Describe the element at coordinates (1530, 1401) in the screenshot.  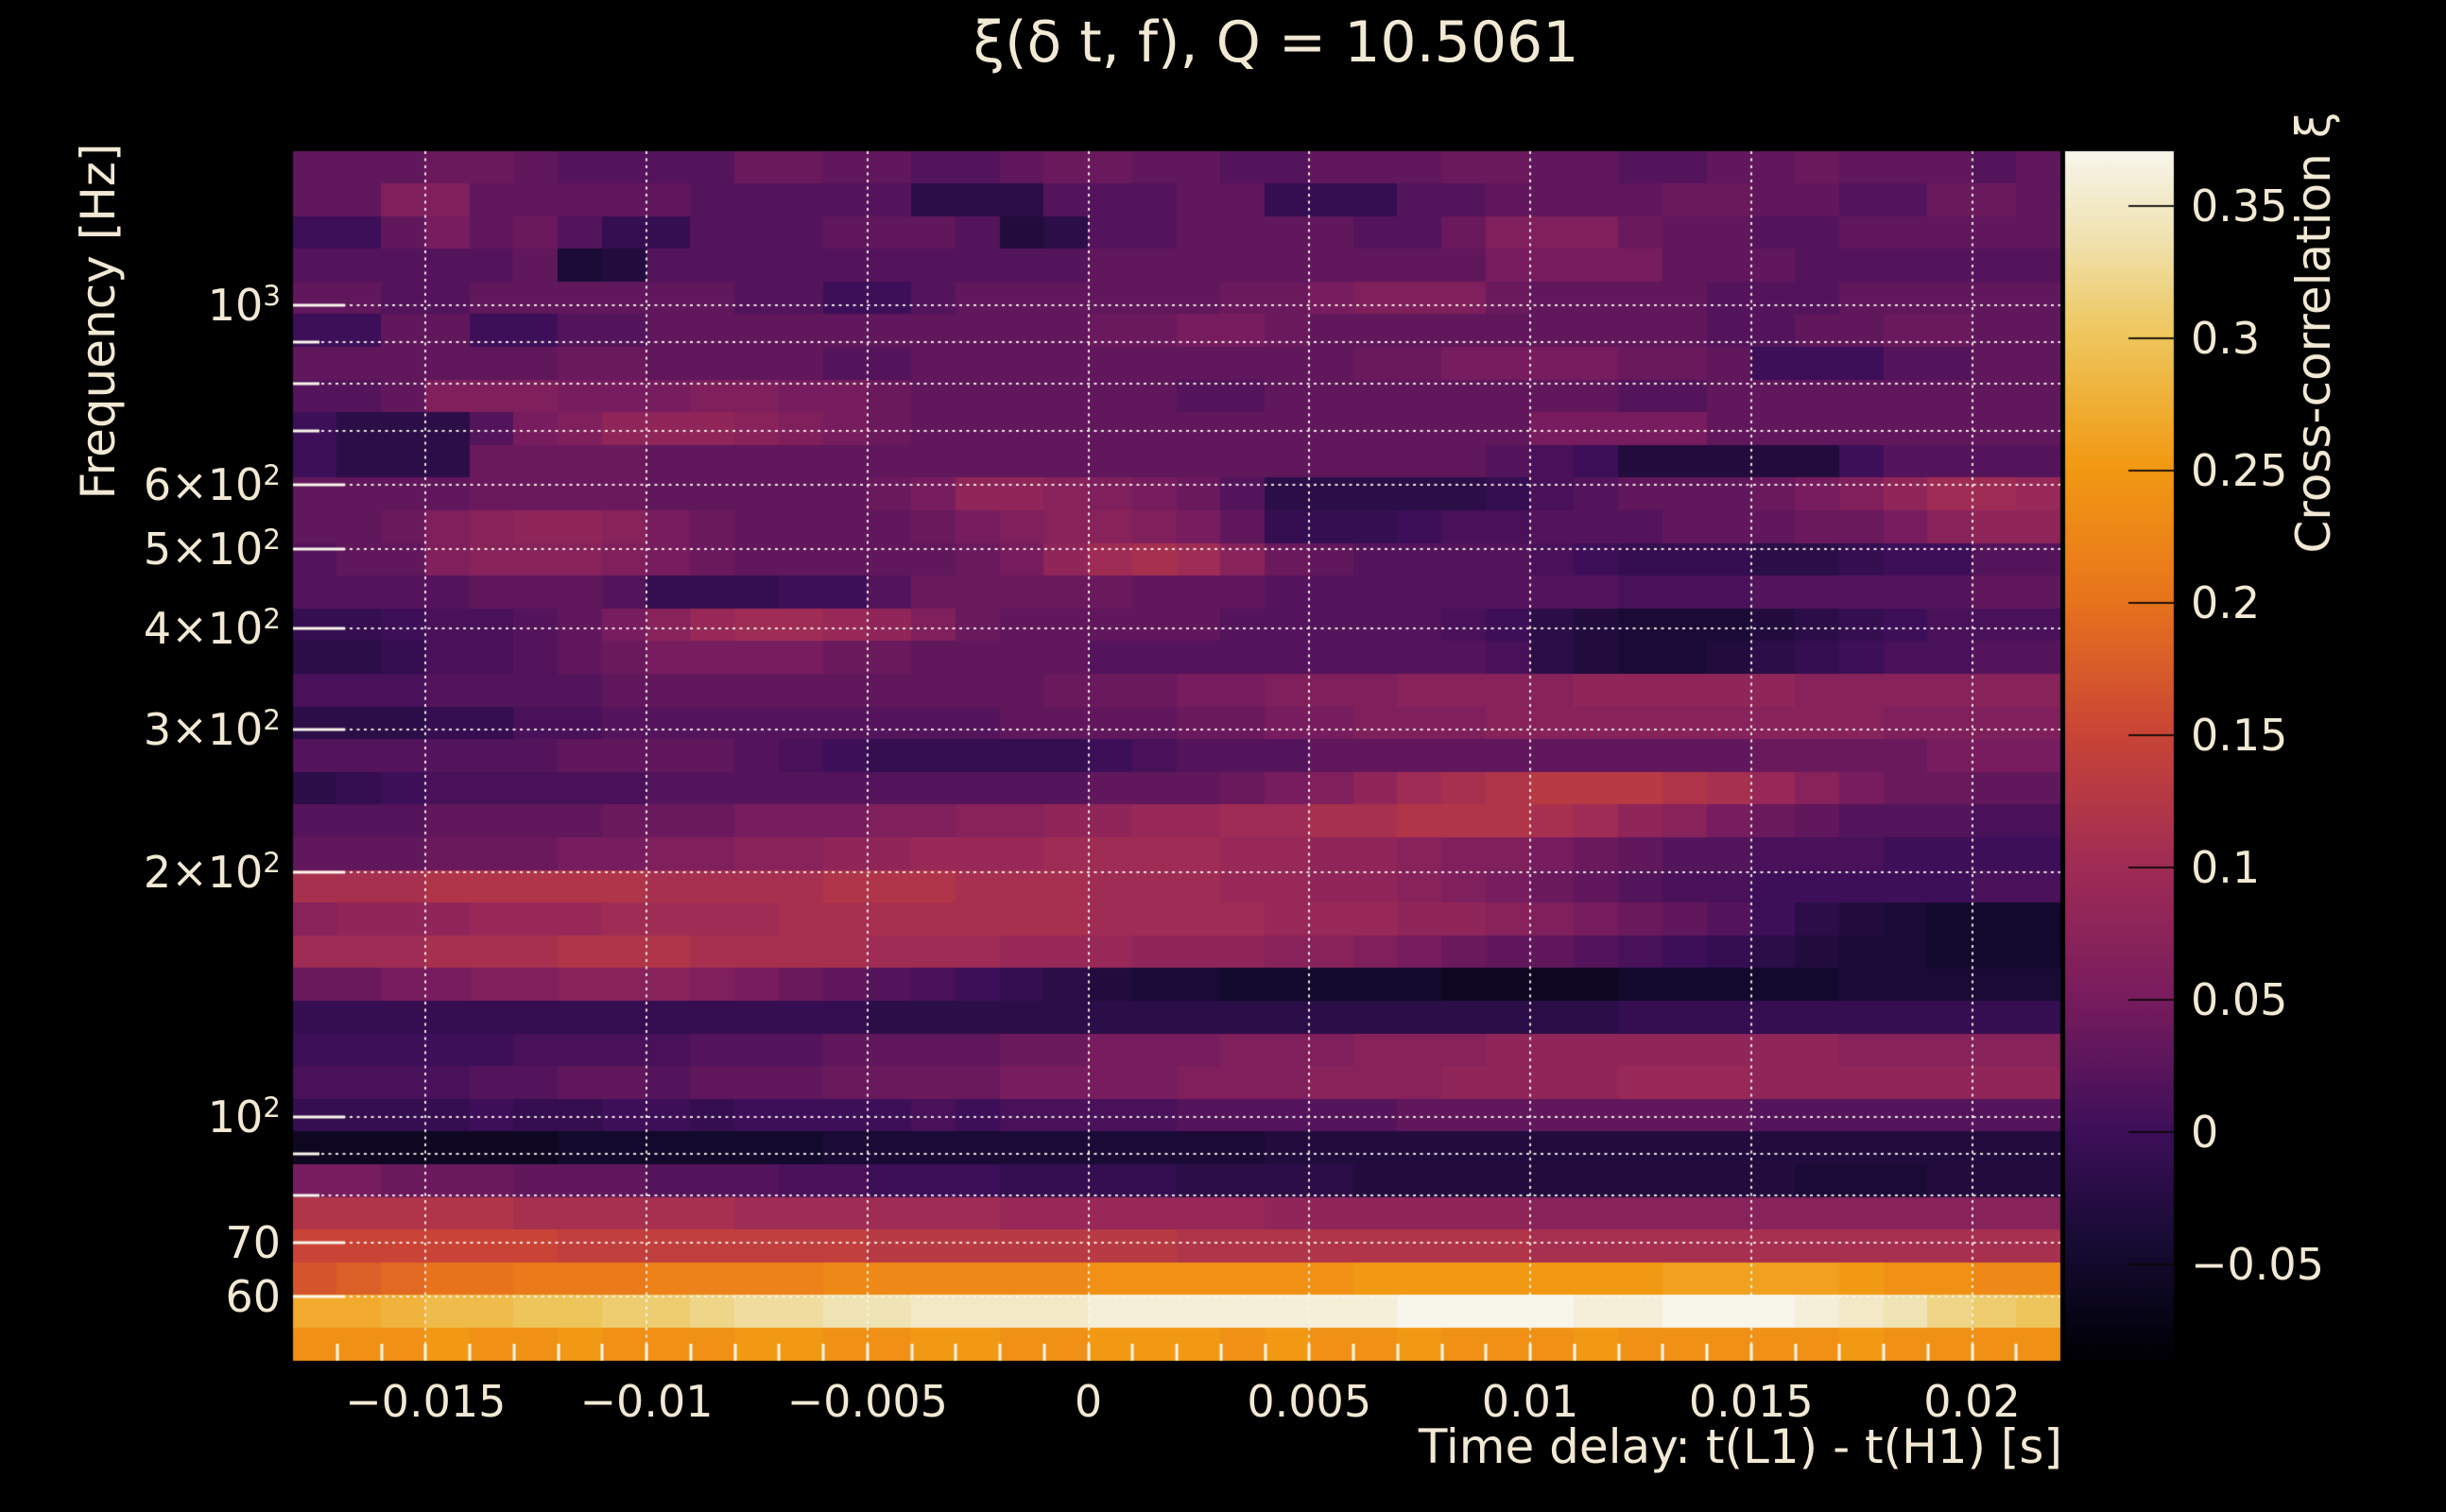
I see `x-tick-label: 0.01` at that location.